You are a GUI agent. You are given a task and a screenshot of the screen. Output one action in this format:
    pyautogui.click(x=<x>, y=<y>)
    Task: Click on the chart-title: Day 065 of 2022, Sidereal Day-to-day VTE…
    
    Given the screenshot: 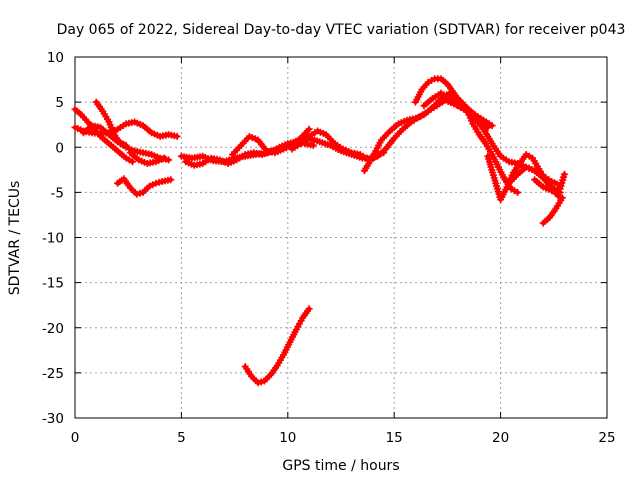 What is the action you would take?
    pyautogui.click(x=341, y=30)
    